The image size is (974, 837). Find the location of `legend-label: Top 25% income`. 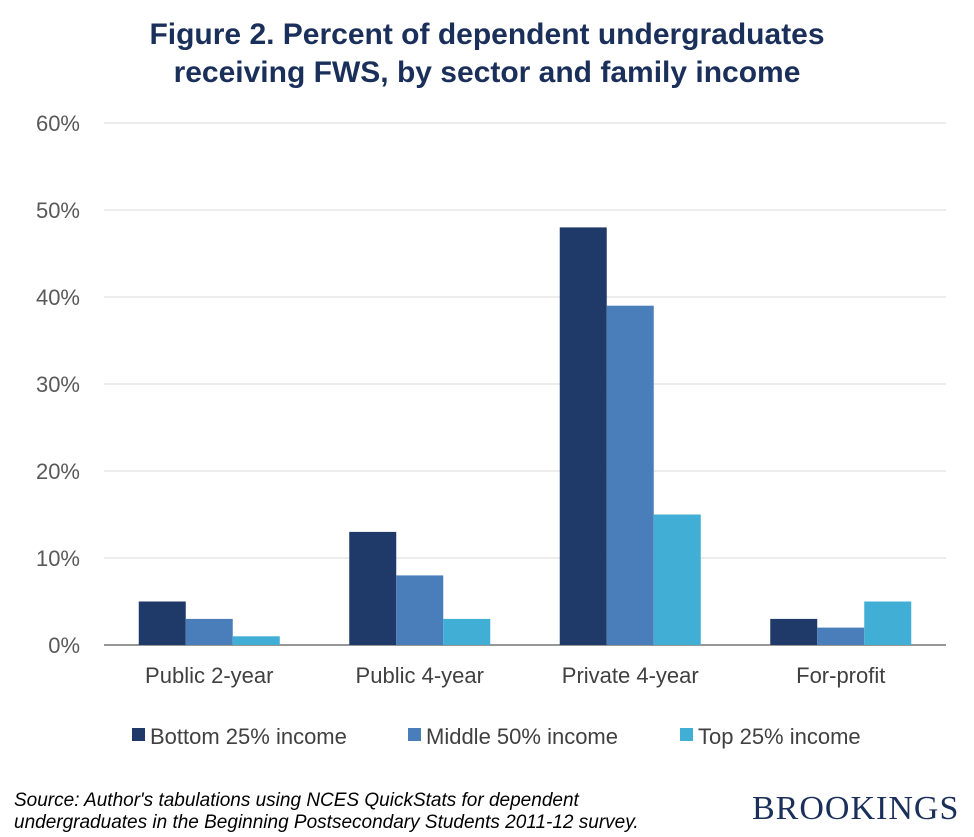

legend-label: Top 25% income is located at coordinates (779, 736).